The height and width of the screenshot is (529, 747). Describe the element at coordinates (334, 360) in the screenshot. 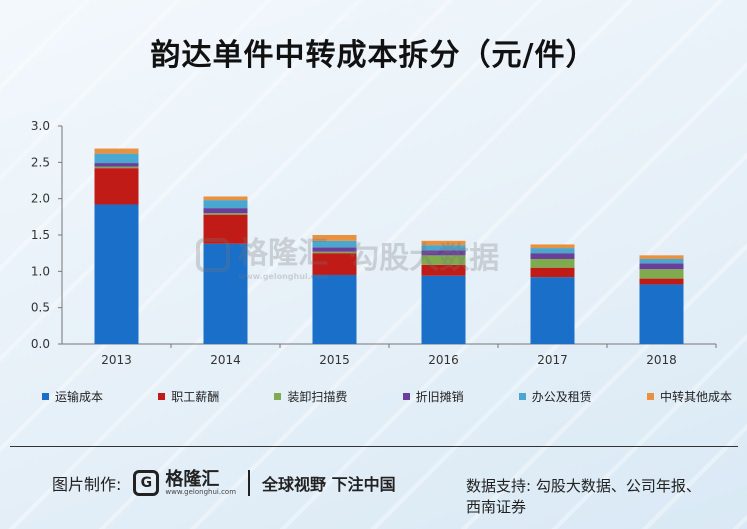

I see `x-tick-label: 2015` at that location.